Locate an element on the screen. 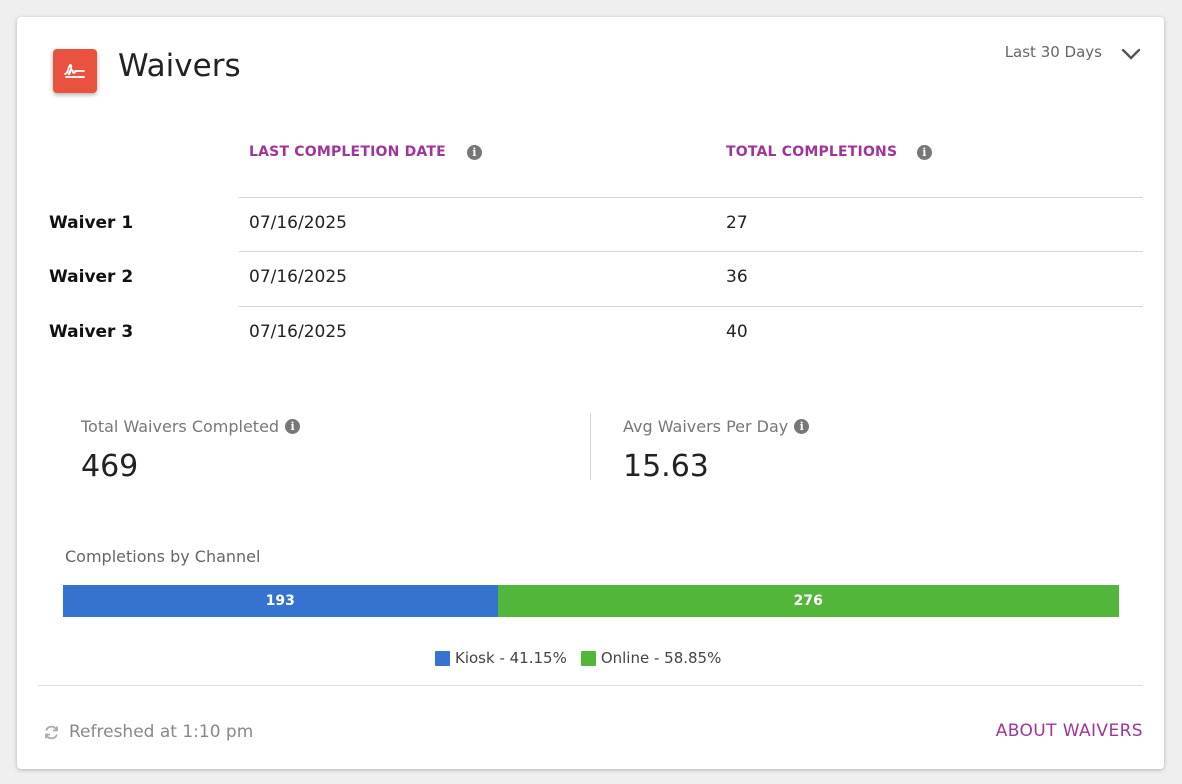  total-waivers-value: 469 is located at coordinates (110, 466).